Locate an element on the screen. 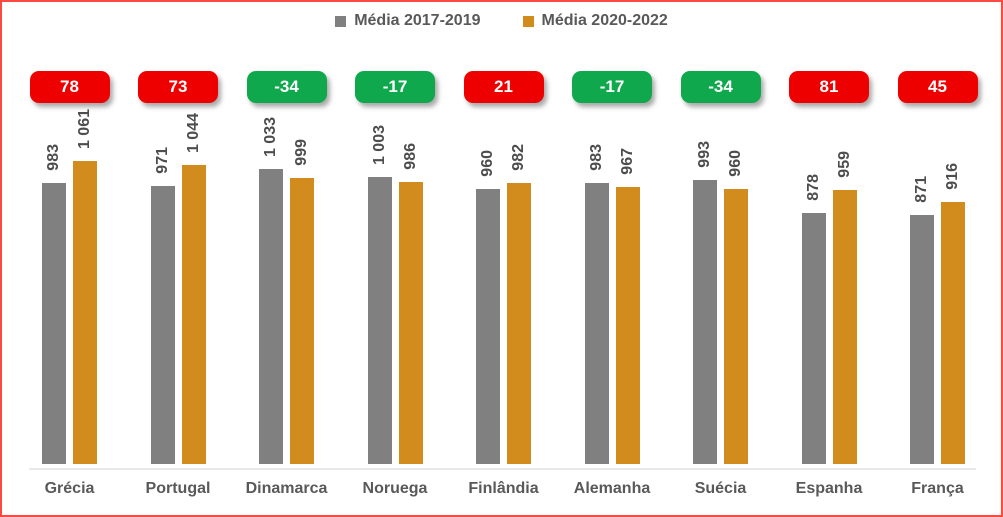  value-label: 967 is located at coordinates (627, 161).